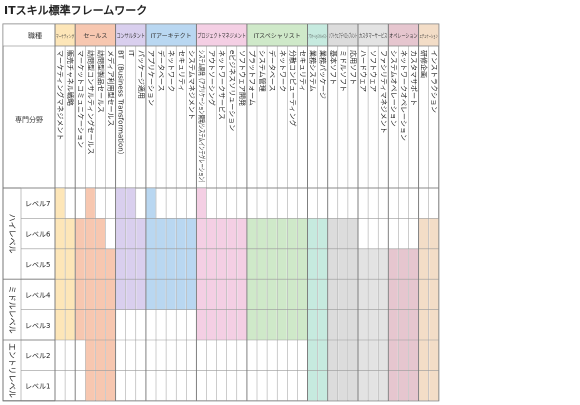  What do you see at coordinates (373, 71) in the screenshot?
I see `specialty-label: ソフトウェア` at bounding box center [373, 71].